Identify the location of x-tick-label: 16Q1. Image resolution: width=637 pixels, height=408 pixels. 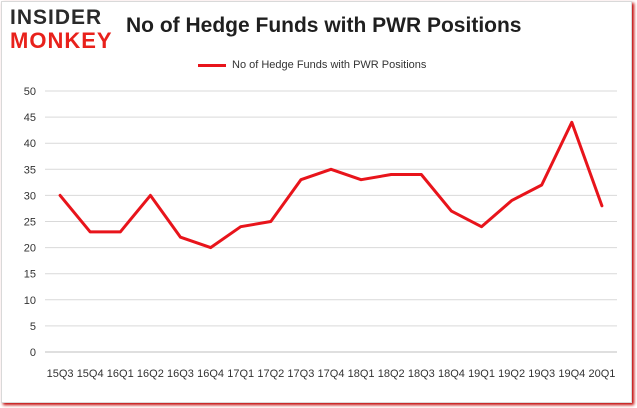
(120, 374).